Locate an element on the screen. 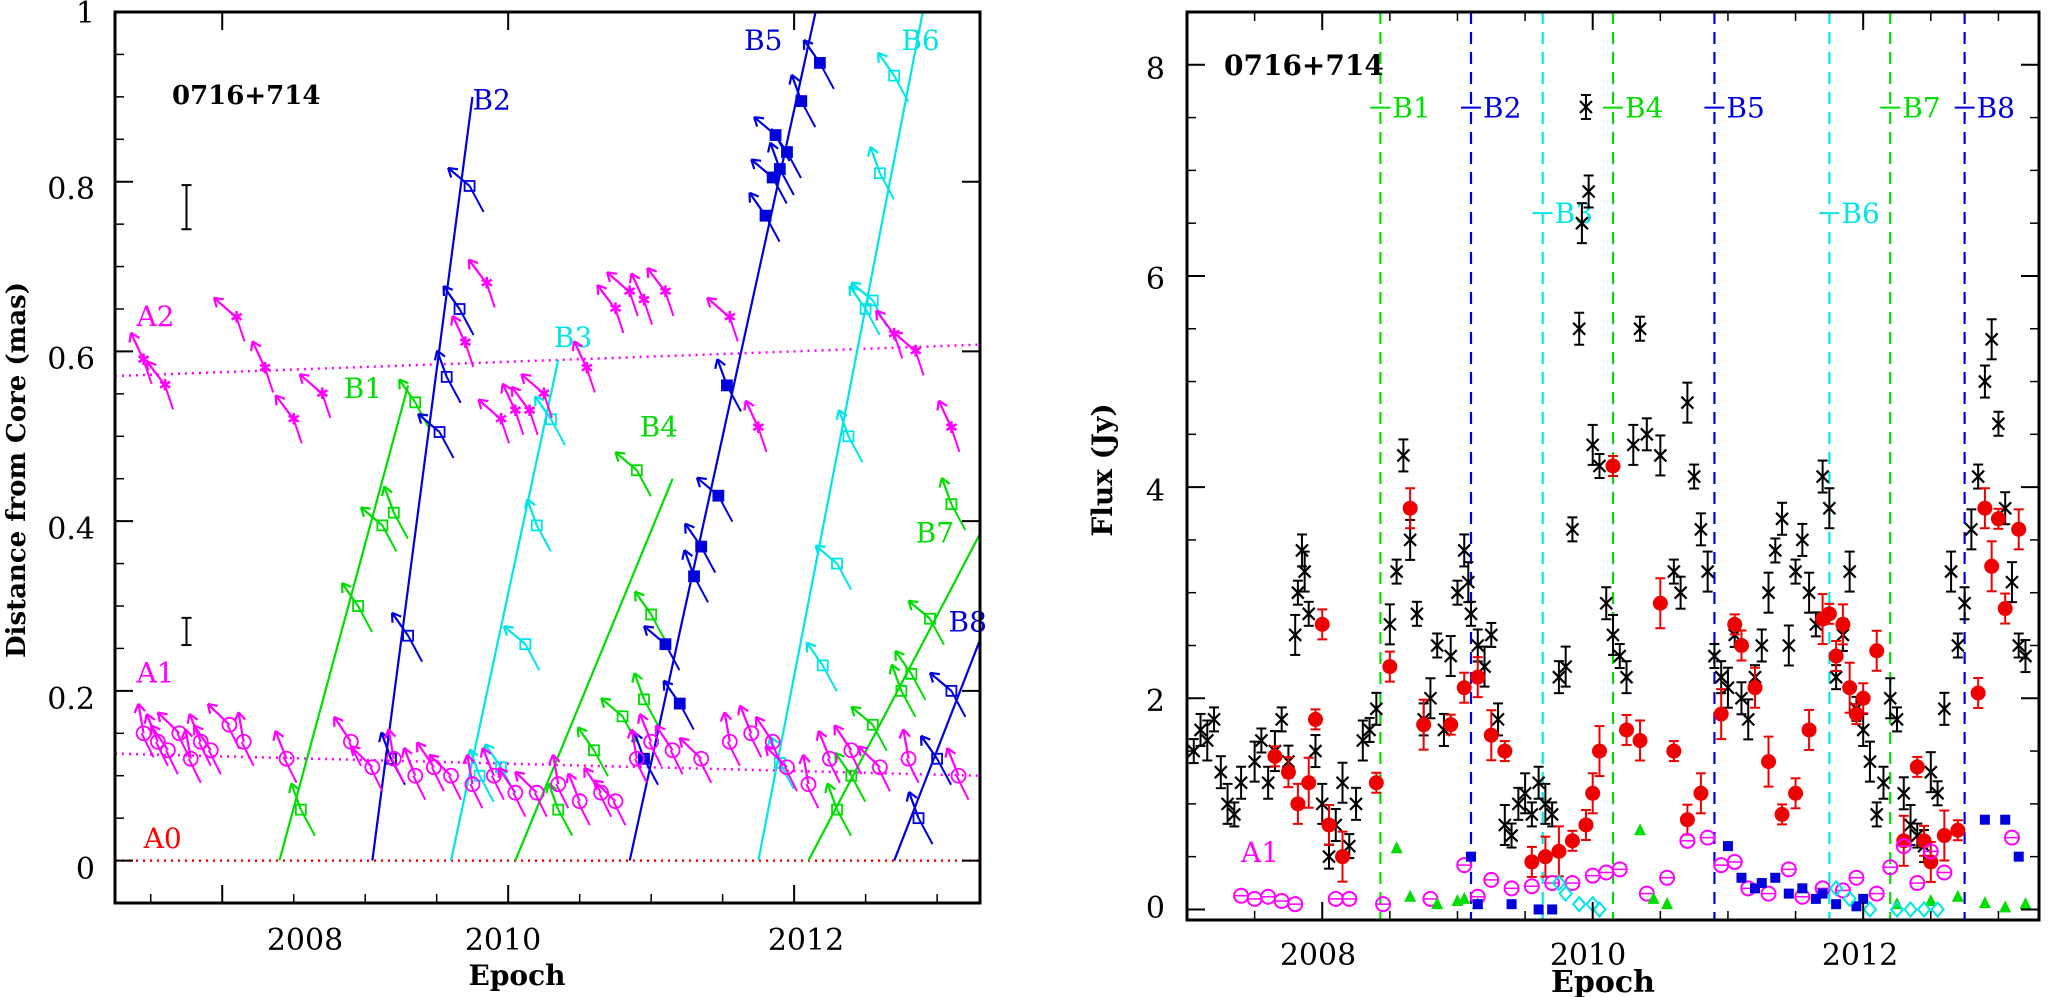 This screenshot has width=2052, height=997. ref-label-A1: A1 is located at coordinates (154, 672).